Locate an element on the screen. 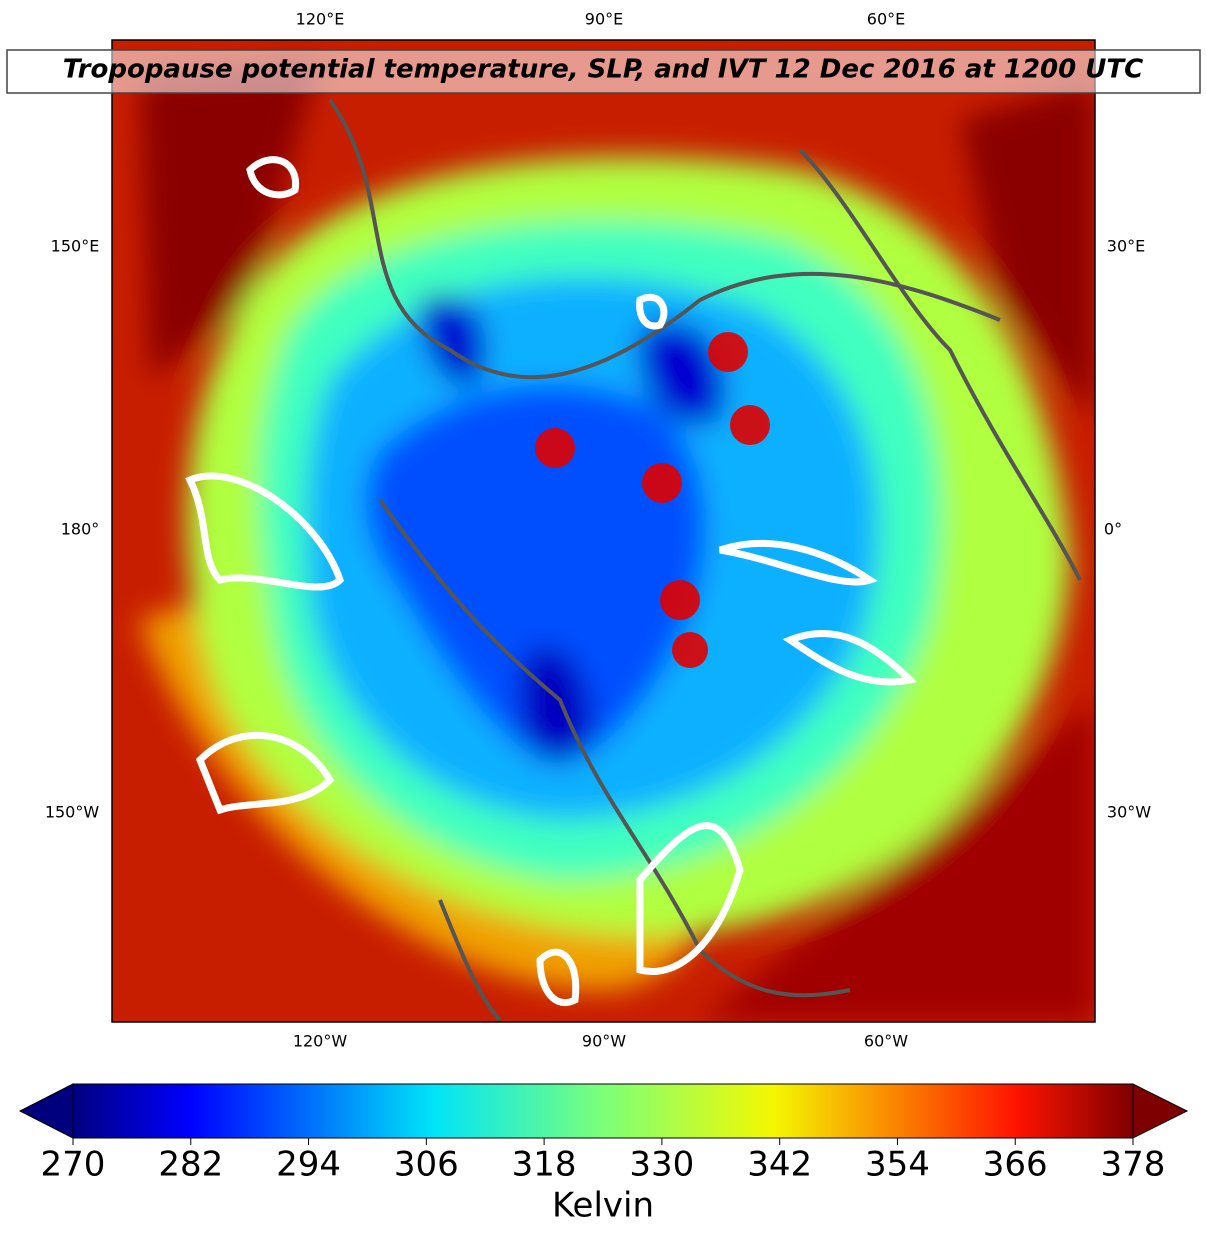 The height and width of the screenshot is (1242, 1206). longitude-label: 90°W is located at coordinates (604, 1041).